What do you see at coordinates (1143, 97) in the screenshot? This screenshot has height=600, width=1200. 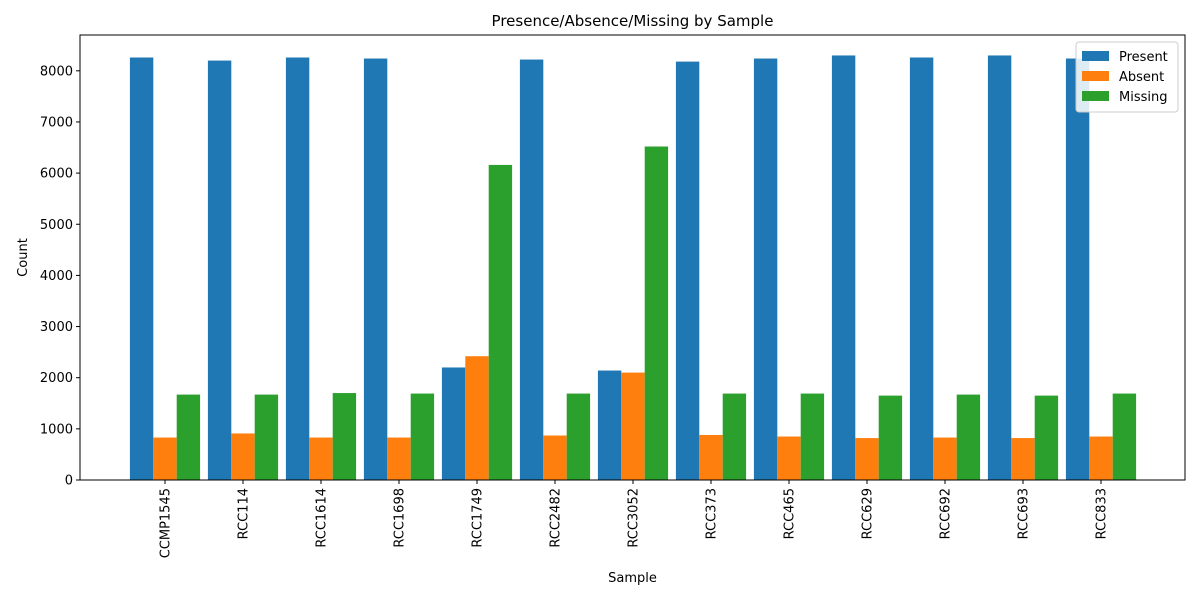 I see `legend-label-missing: Missing` at bounding box center [1143, 97].